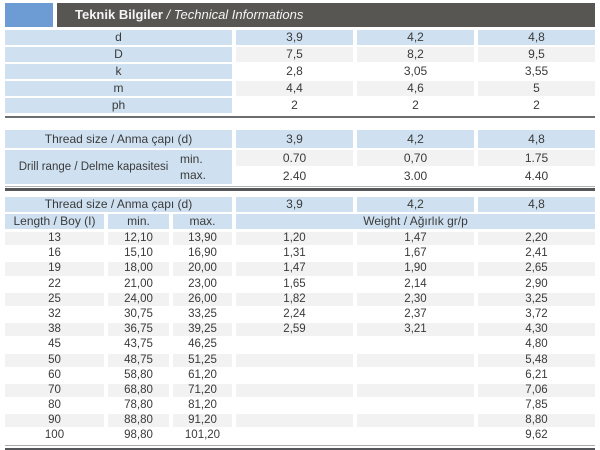 The height and width of the screenshot is (450, 600). What do you see at coordinates (536, 37) in the screenshot?
I see `table-cell: 4,8` at bounding box center [536, 37].